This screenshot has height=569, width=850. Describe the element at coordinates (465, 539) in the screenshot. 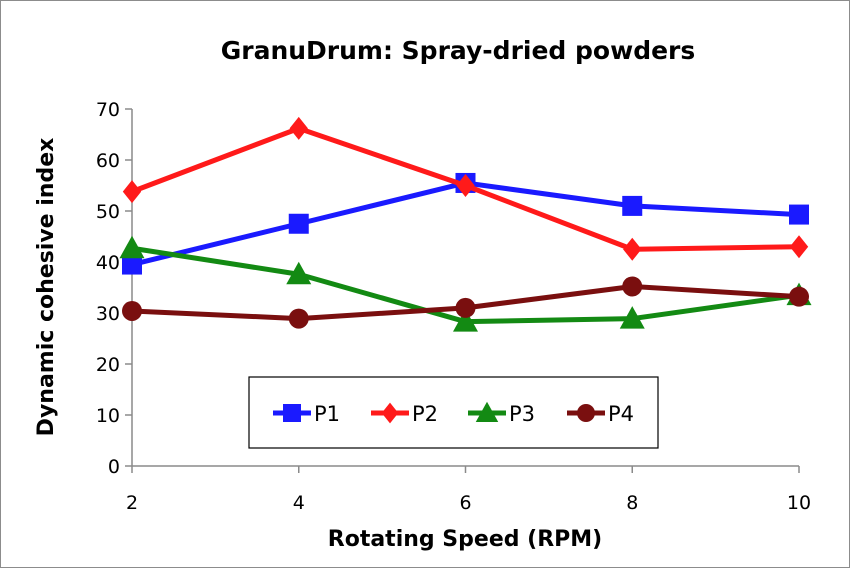

I see `x-axis-label: Rotating Speed (RPM)` at that location.